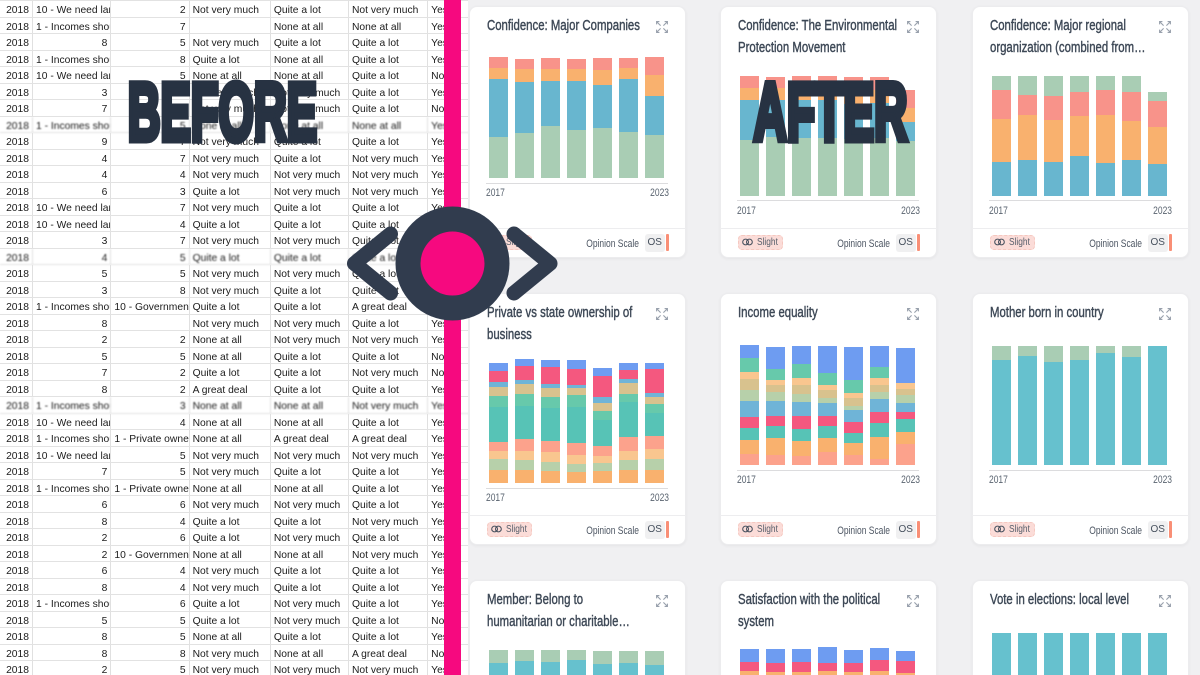  Describe the element at coordinates (222, 112) in the screenshot. I see `svg-text: BEFORE` at that location.